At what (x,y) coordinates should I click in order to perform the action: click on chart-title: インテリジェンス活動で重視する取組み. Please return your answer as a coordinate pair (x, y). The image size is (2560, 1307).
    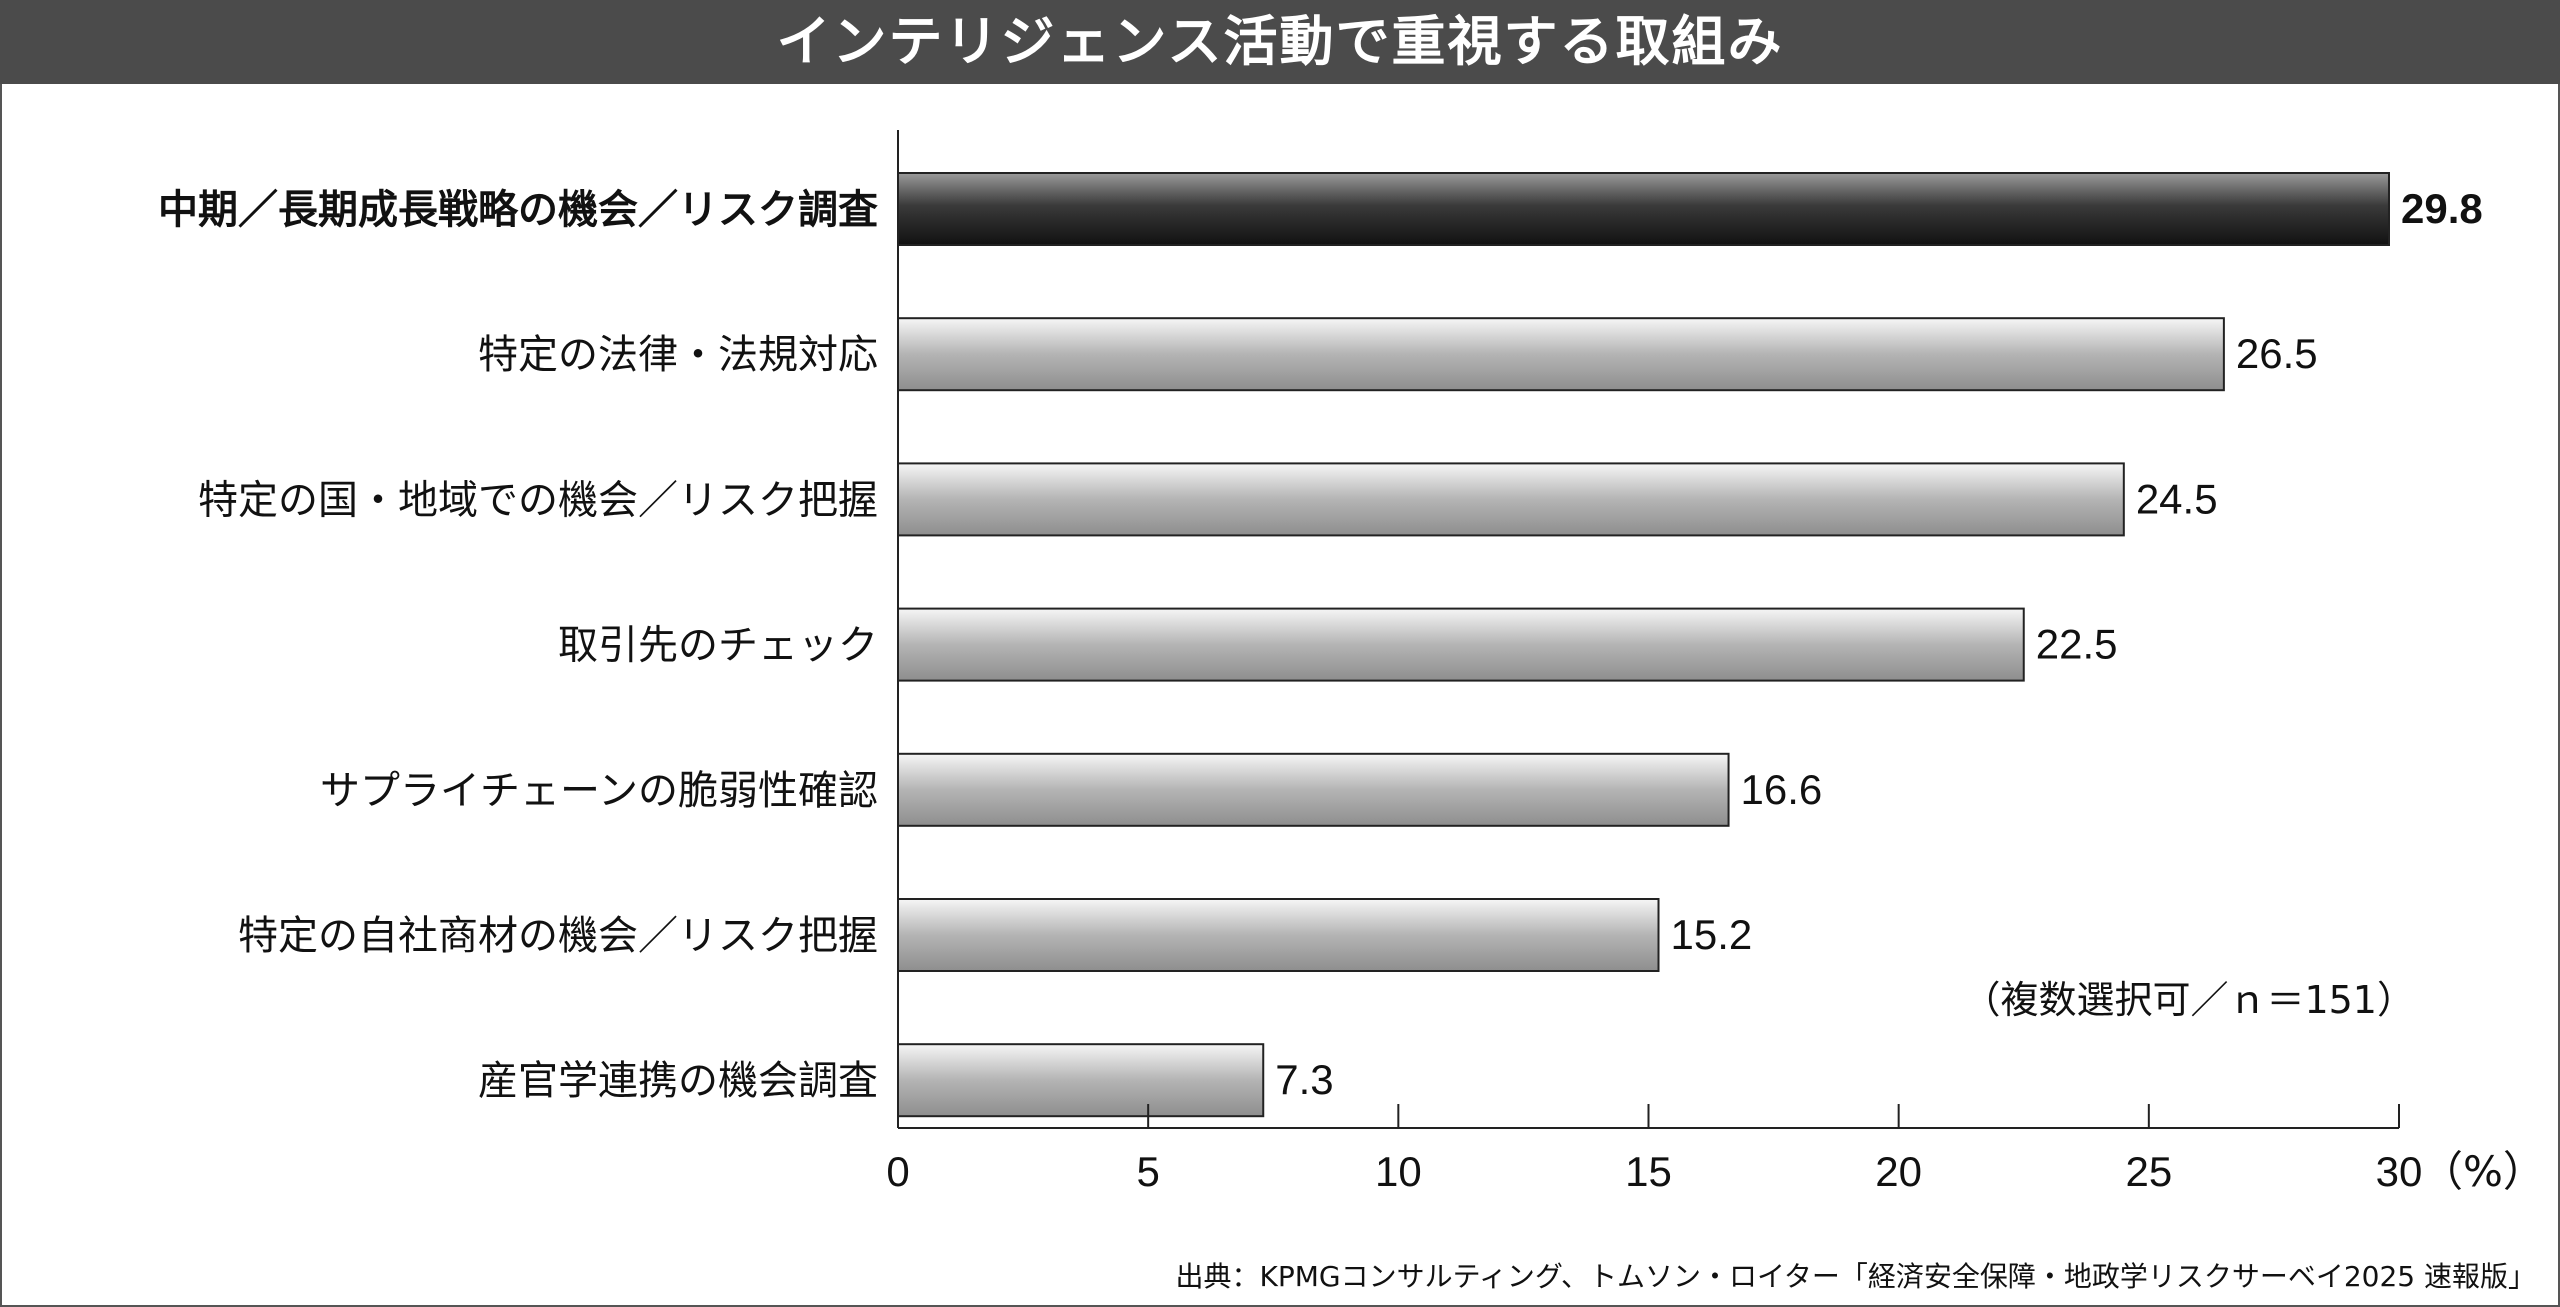
    Looking at the image, I should click on (1280, 41).